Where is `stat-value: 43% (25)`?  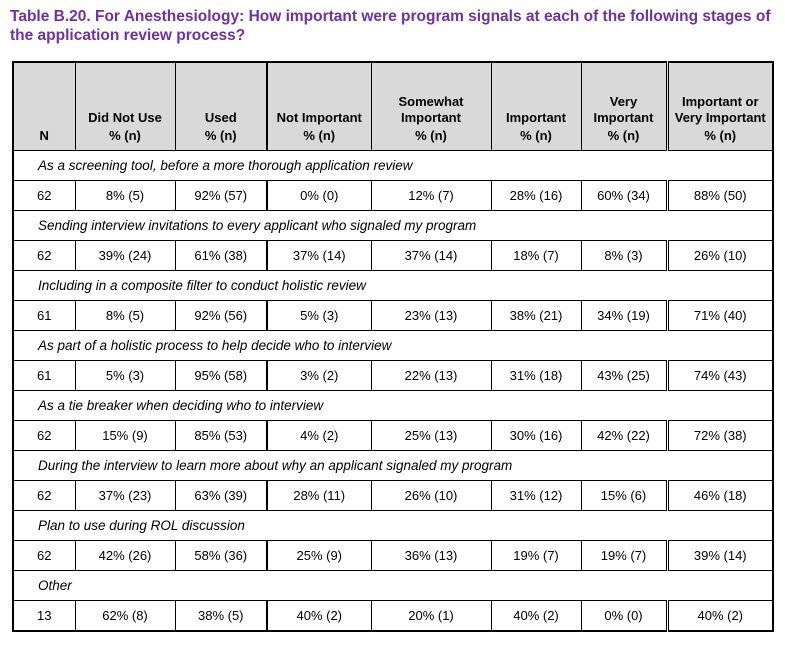 stat-value: 43% (25) is located at coordinates (624, 376).